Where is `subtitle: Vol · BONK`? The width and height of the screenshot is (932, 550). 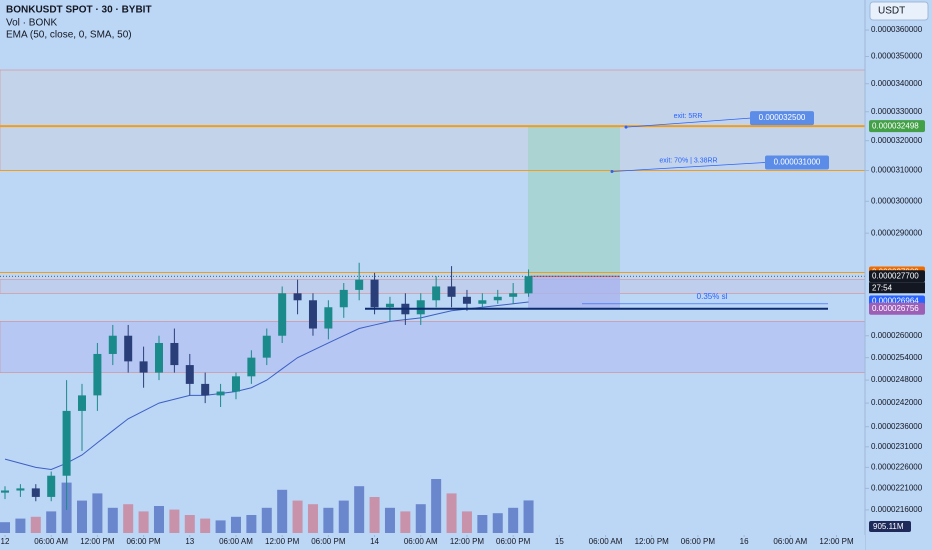 subtitle: Vol · BONK is located at coordinates (31, 23).